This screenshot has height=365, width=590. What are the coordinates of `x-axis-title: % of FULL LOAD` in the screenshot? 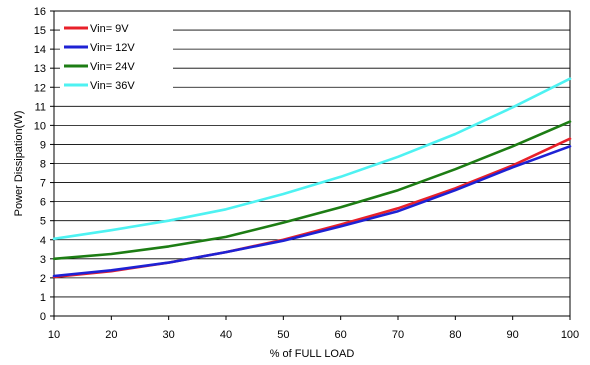 It's located at (312, 354).